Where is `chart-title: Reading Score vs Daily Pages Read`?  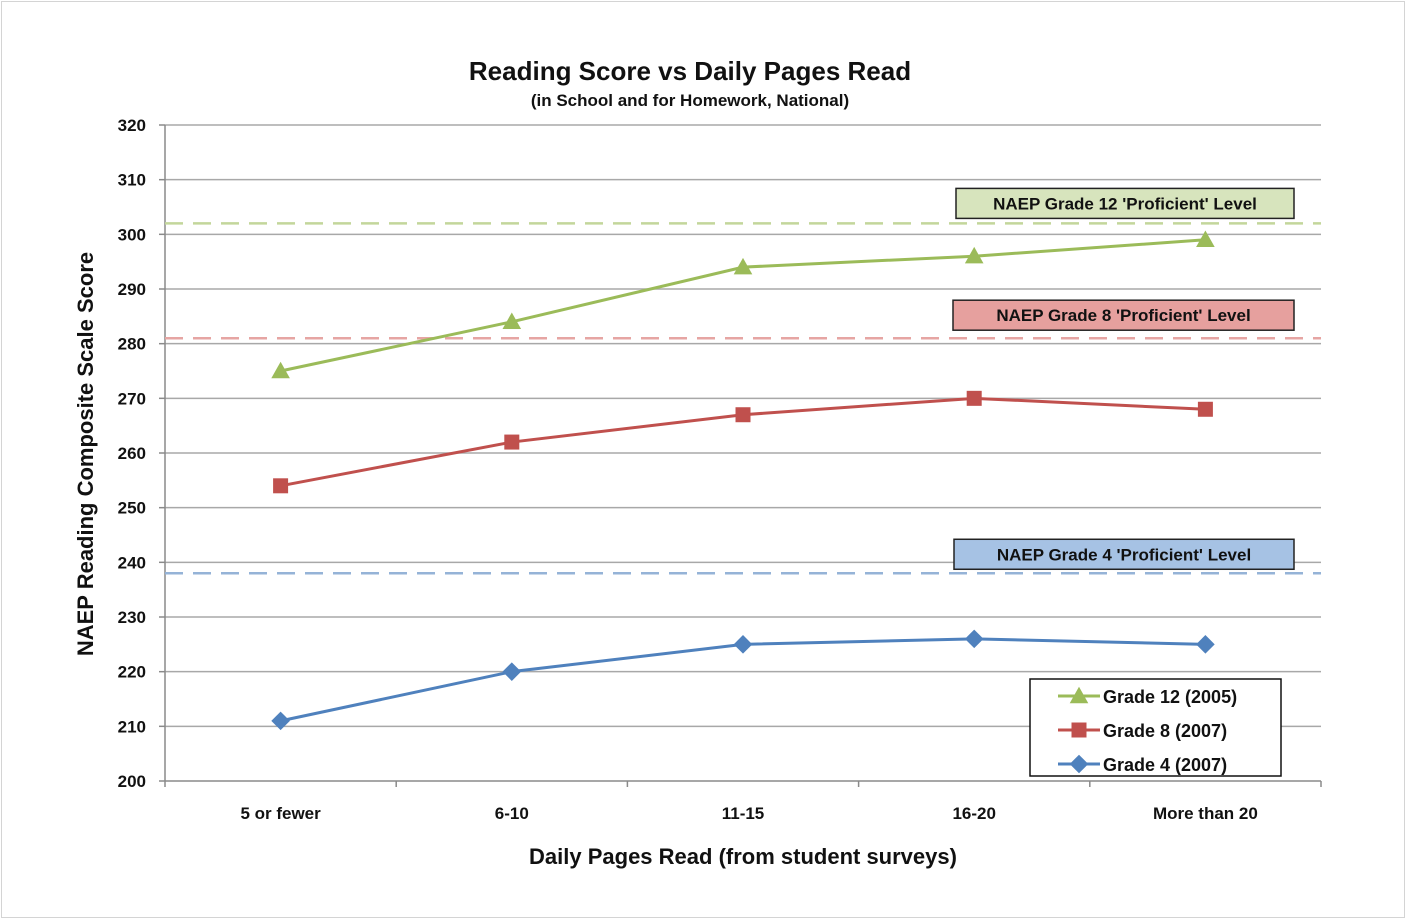 chart-title: Reading Score vs Daily Pages Read is located at coordinates (690, 71).